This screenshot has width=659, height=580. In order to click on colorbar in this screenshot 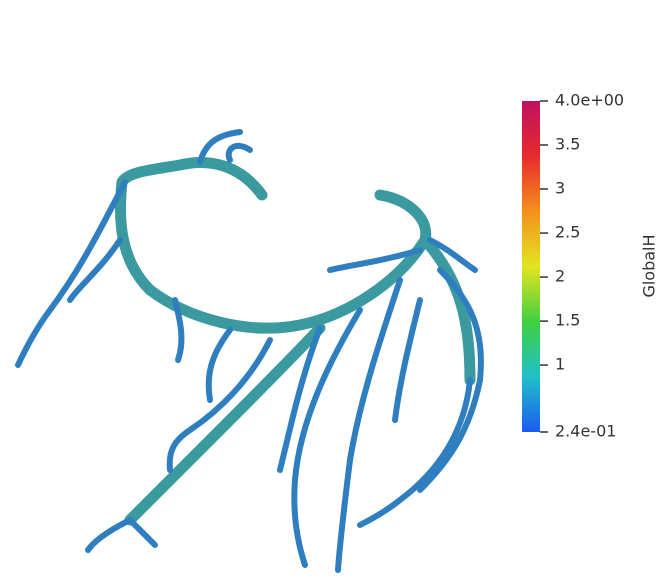, I will do `click(531, 266)`.